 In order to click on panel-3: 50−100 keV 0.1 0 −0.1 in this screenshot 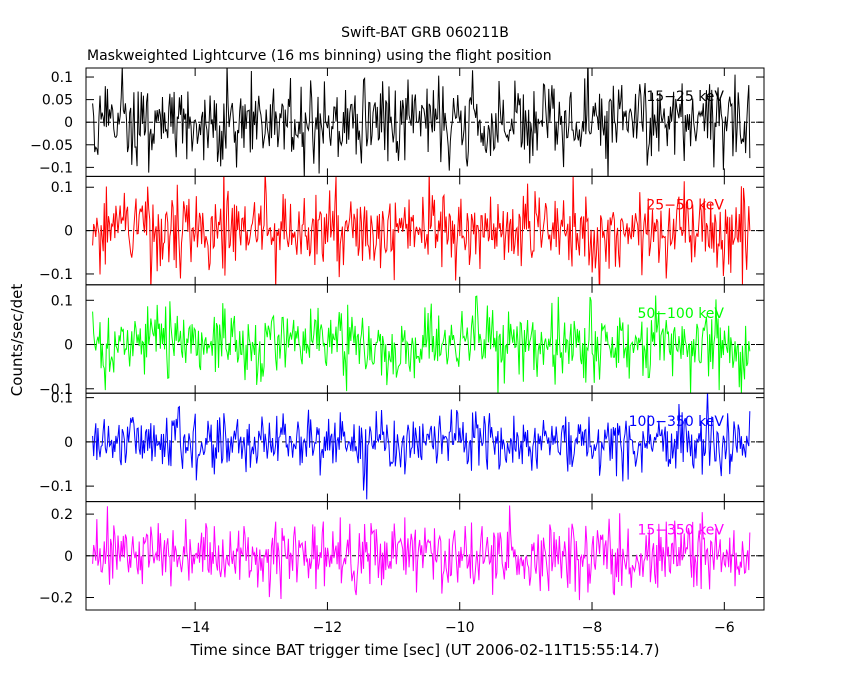, I will do `click(402, 341)`.